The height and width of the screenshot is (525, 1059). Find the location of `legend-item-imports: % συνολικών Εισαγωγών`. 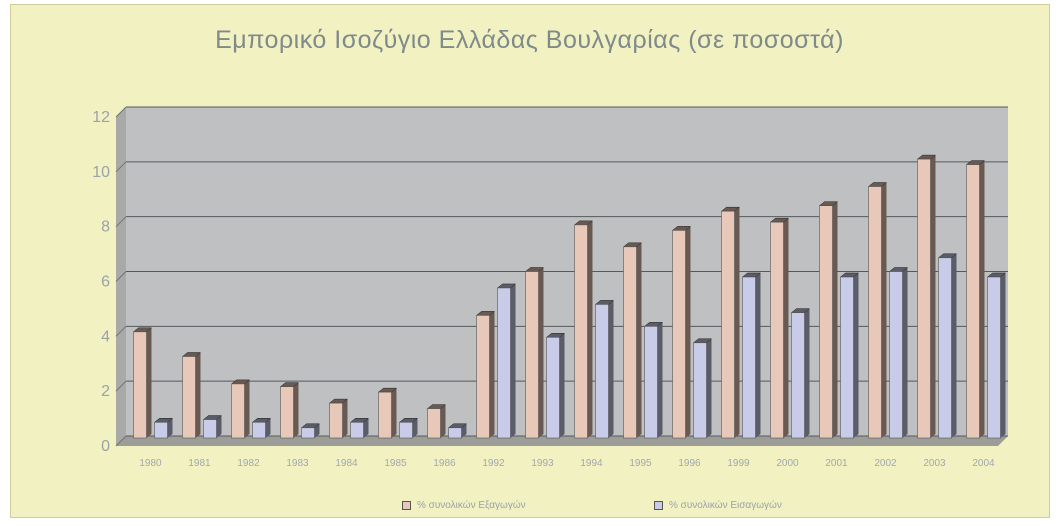

legend-item-imports: % συνολικών Εισαγωγών is located at coordinates (718, 505).